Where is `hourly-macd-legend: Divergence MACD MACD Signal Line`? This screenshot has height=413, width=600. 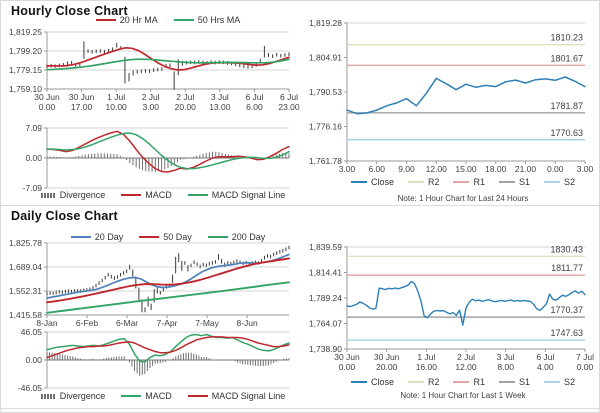
hourly-macd-legend: Divergence MACD MACD Signal Line is located at coordinates (163, 195).